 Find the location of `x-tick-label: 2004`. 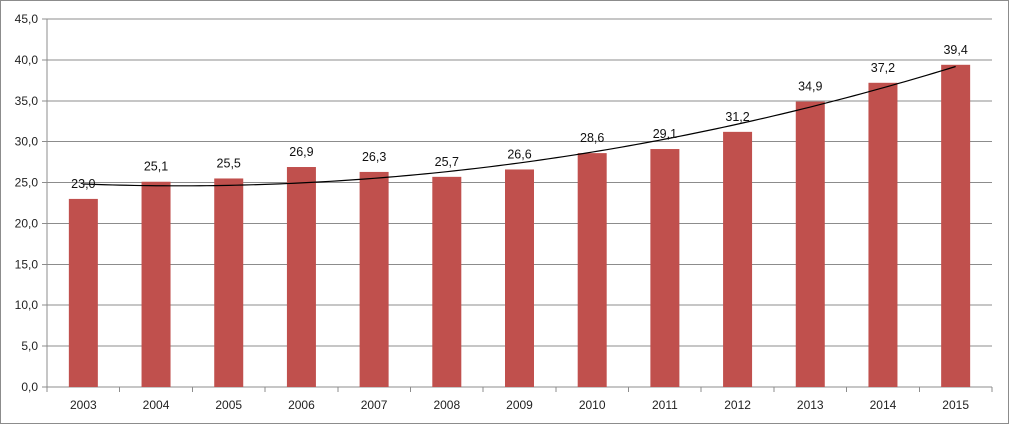

x-tick-label: 2004 is located at coordinates (156, 405).